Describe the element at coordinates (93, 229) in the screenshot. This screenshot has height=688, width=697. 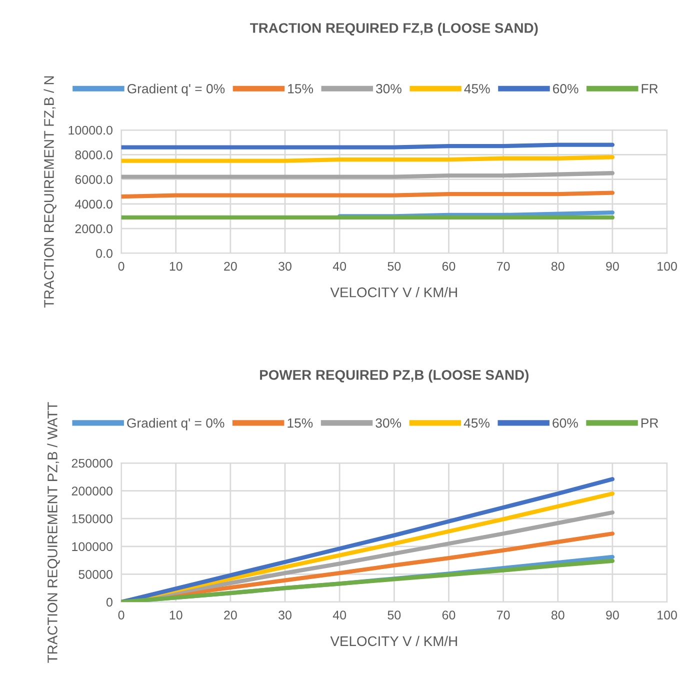
I see `y-tick-label: 2000.0` at that location.